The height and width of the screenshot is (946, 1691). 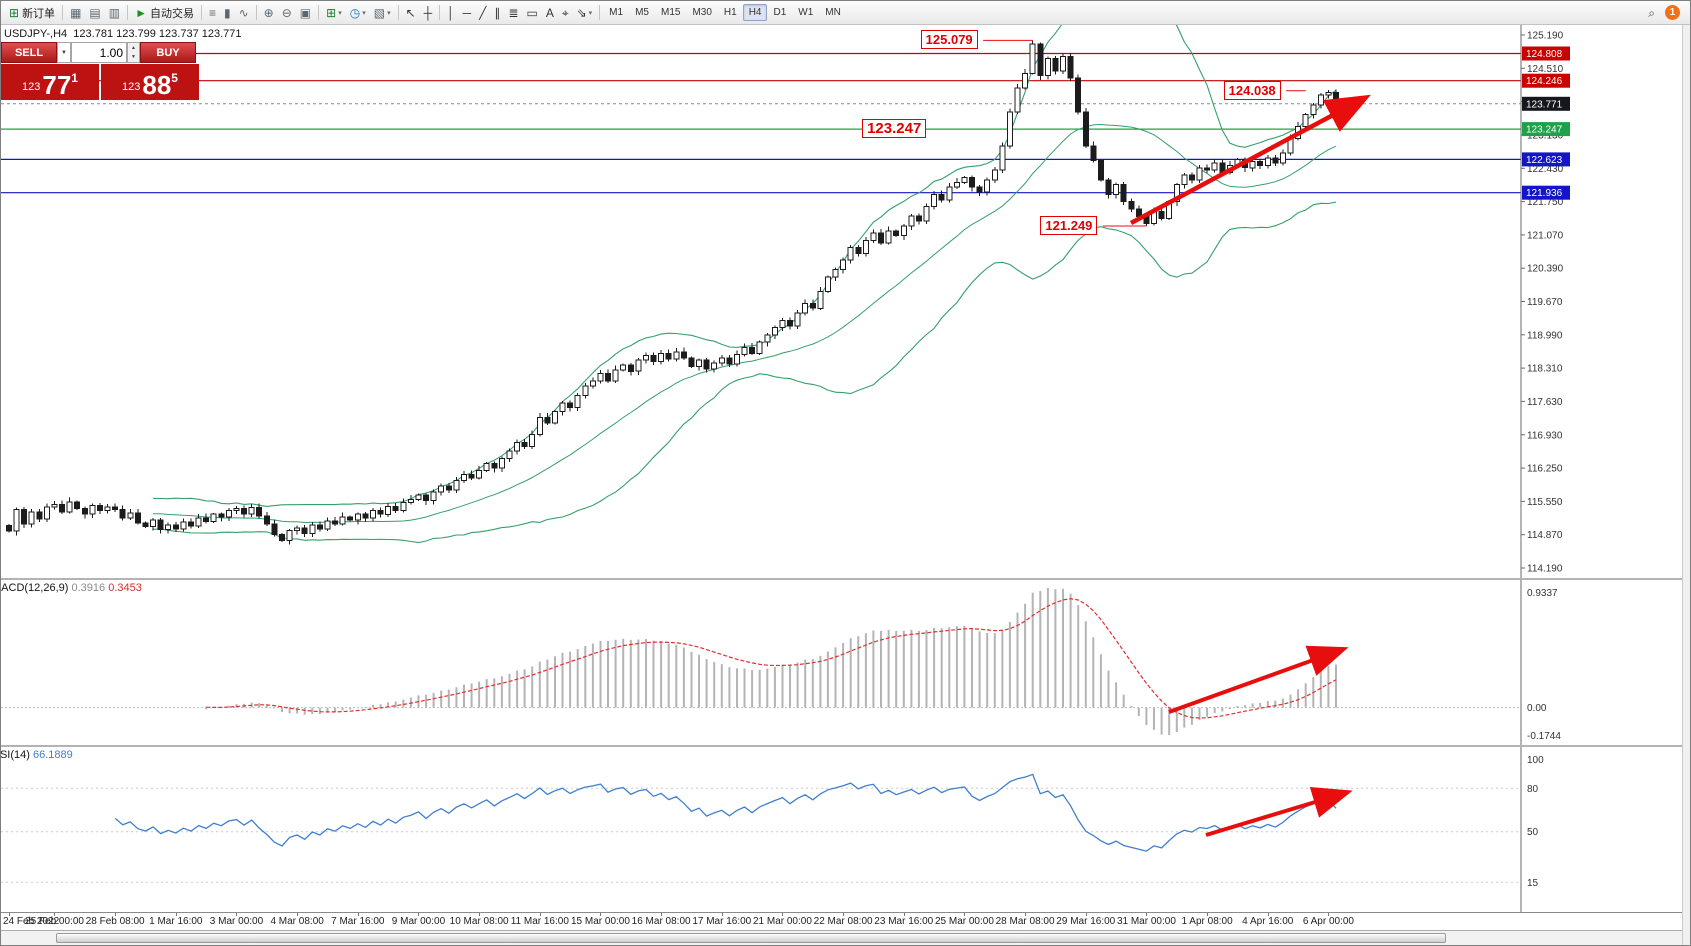 I want to click on price-annotation: 124.038, so click(x=1252, y=90).